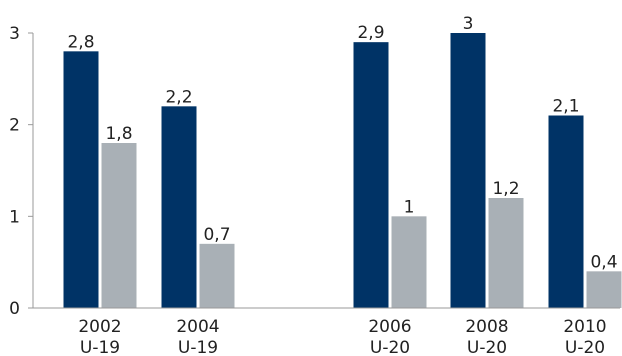  What do you see at coordinates (197, 327) in the screenshot?
I see `x-category-year-label: 2004` at bounding box center [197, 327].